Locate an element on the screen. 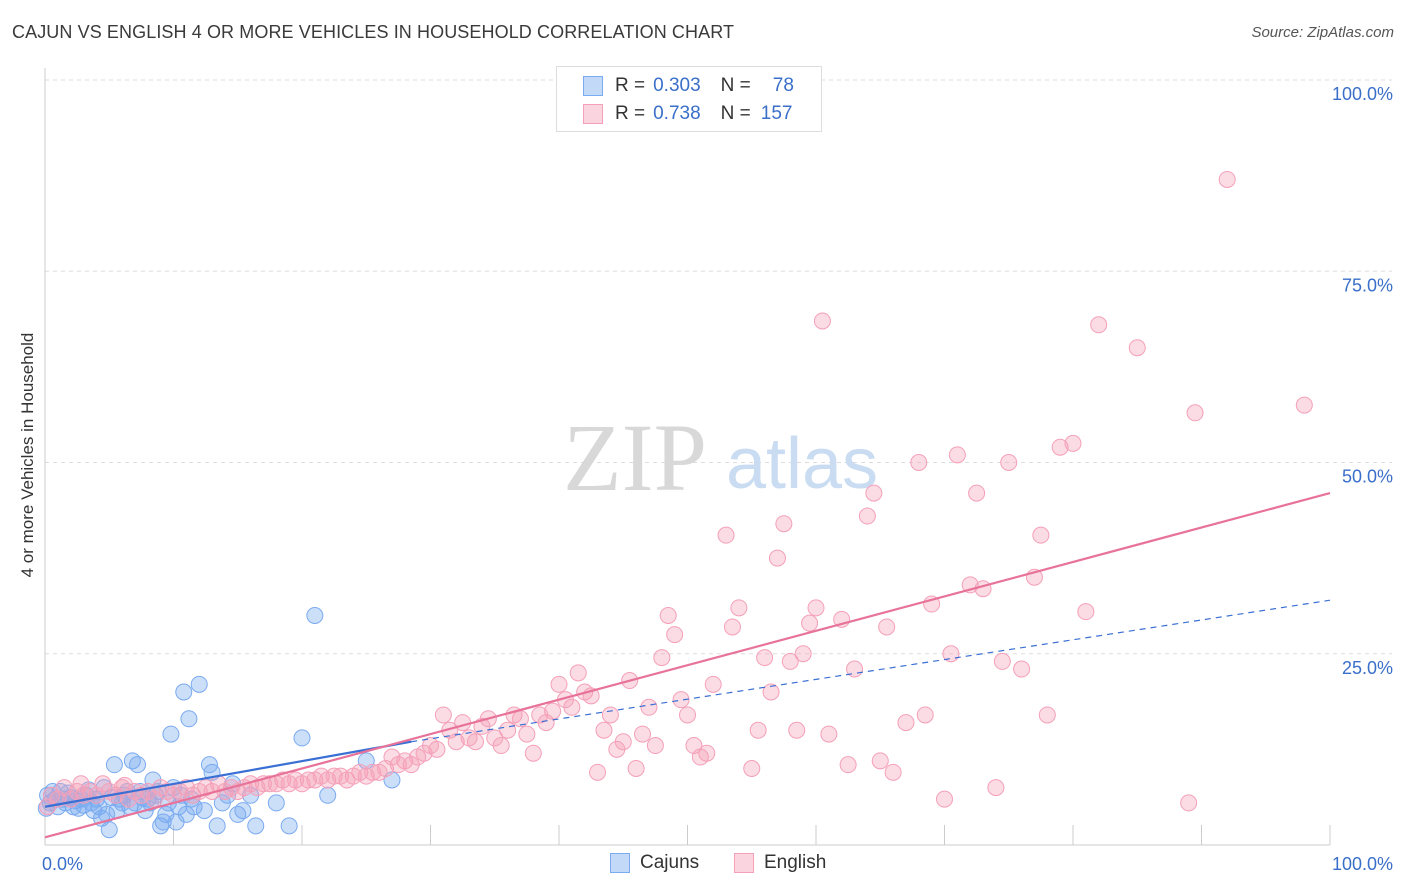 The height and width of the screenshot is (892, 1406). y-tick-label: 75.0% is located at coordinates (1367, 285).